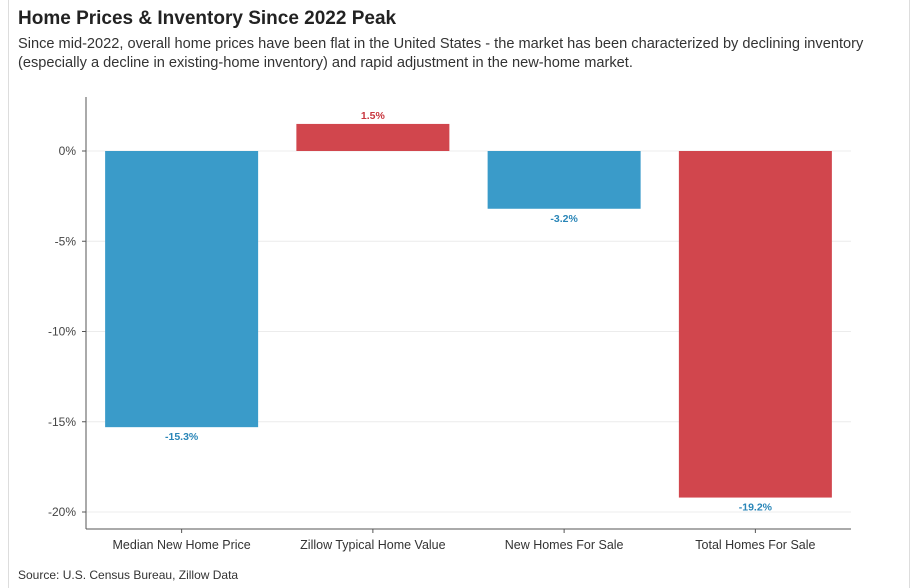 The image size is (916, 588). Describe the element at coordinates (66, 241) in the screenshot. I see `y-tick-label: -5%` at that location.